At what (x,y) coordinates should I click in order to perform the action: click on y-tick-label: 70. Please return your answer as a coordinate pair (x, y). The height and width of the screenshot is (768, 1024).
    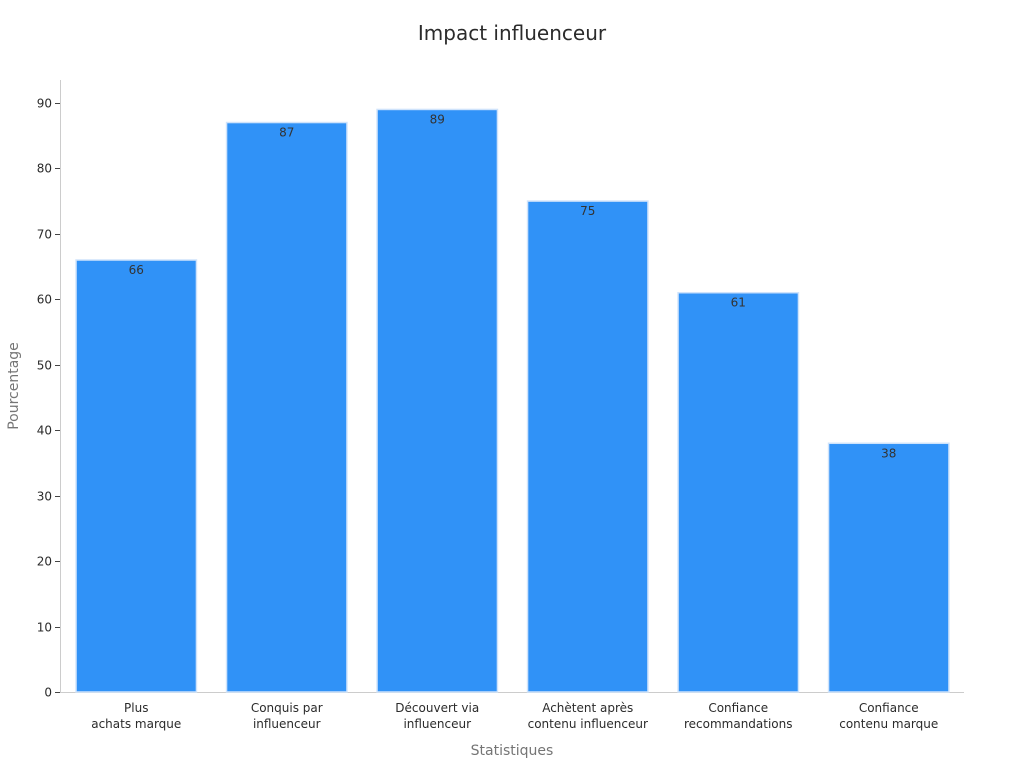
    Looking at the image, I should click on (44, 235).